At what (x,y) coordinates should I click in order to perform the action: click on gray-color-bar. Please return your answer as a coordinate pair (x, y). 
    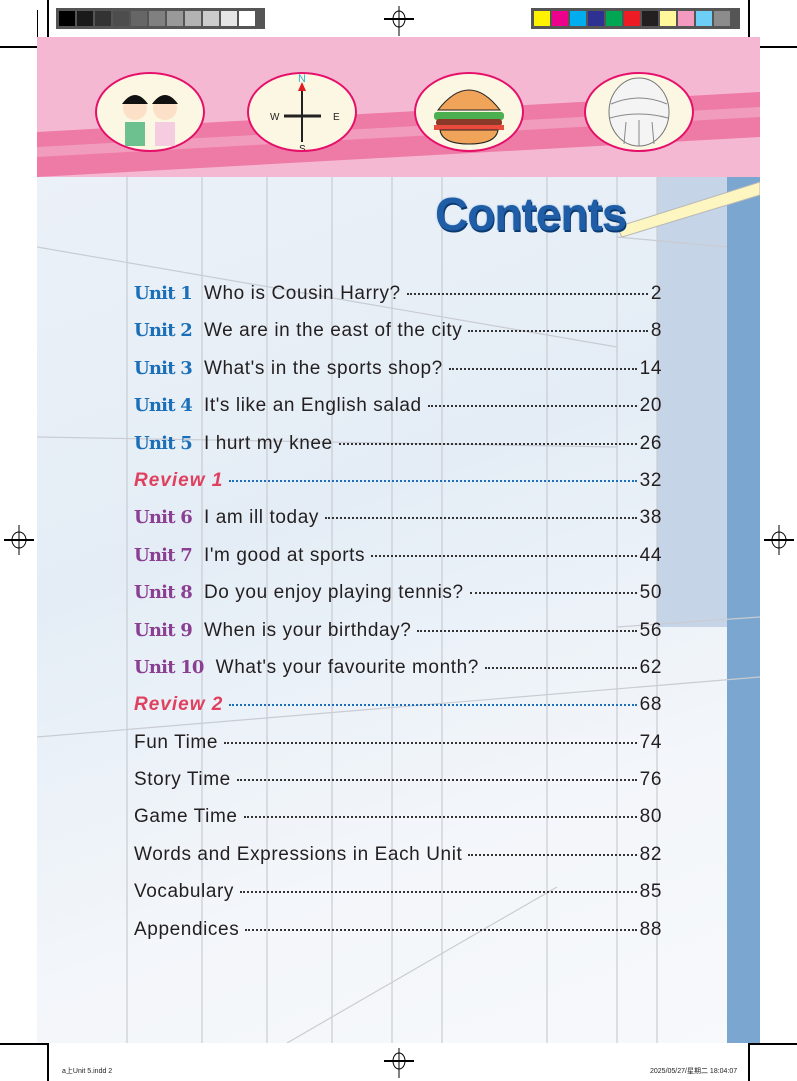
    Looking at the image, I should click on (160, 18).